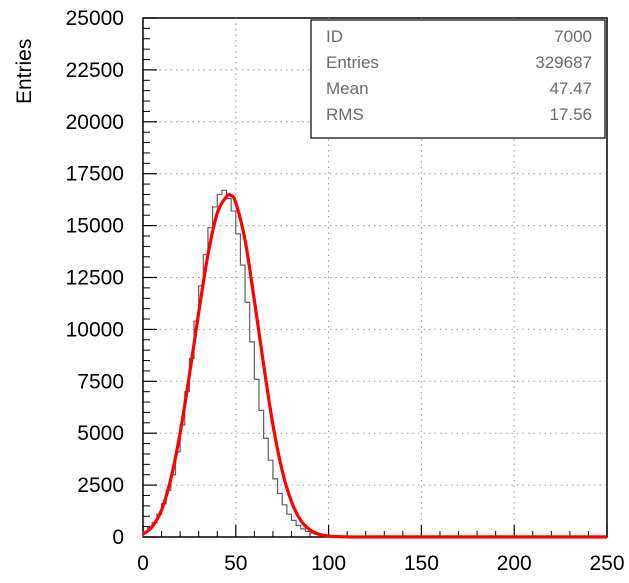  I want to click on stats-box-frame, so click(458, 79).